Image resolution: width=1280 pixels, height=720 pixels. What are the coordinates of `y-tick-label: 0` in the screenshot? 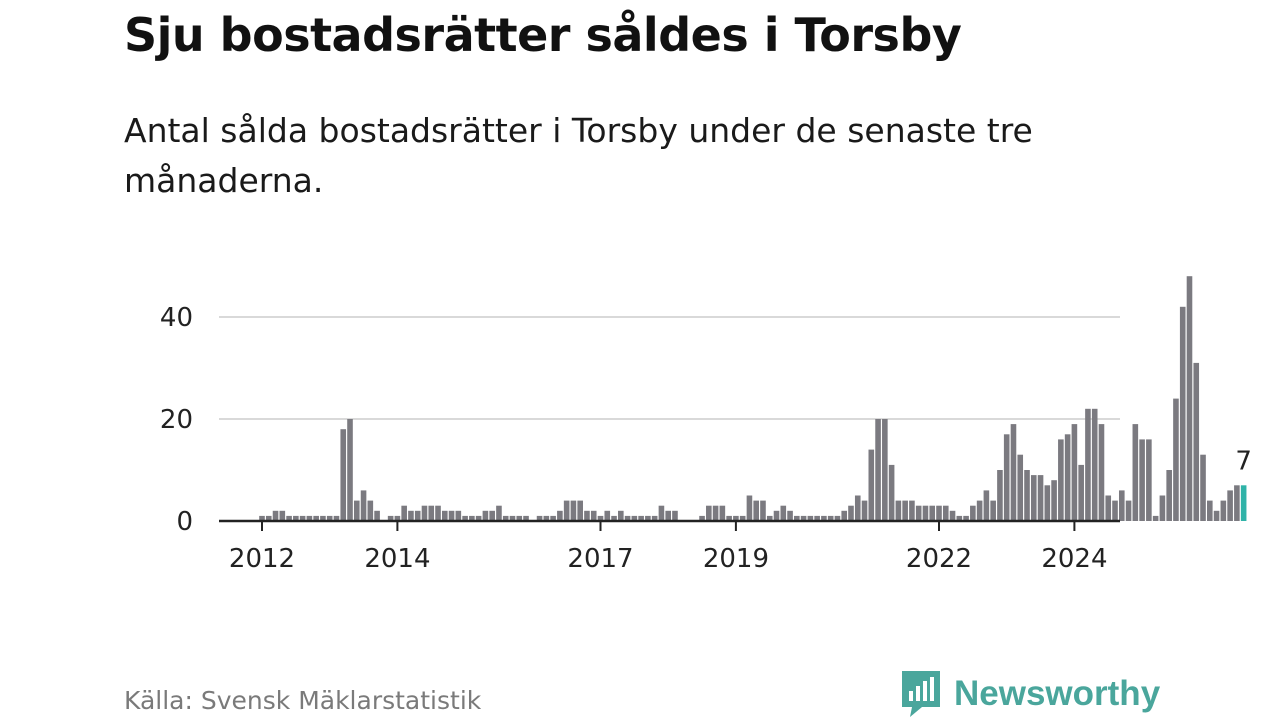 It's located at (184, 522).